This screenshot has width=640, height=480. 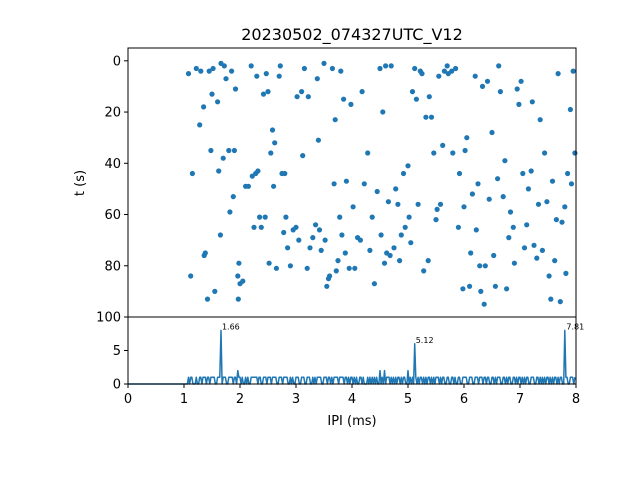 I want to click on histogram-y-ticks: 05, so click(x=120, y=368).